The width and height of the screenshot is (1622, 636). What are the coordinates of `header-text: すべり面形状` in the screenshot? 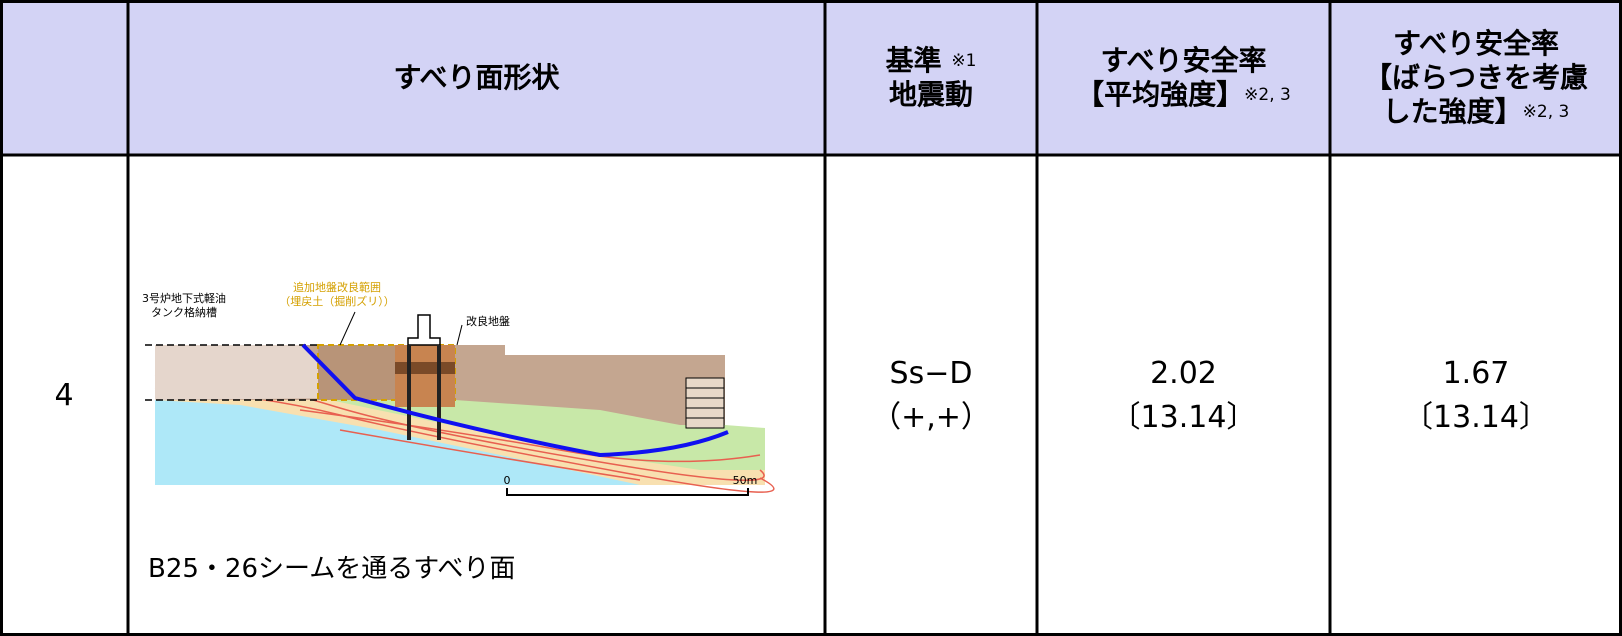 It's located at (476, 77).